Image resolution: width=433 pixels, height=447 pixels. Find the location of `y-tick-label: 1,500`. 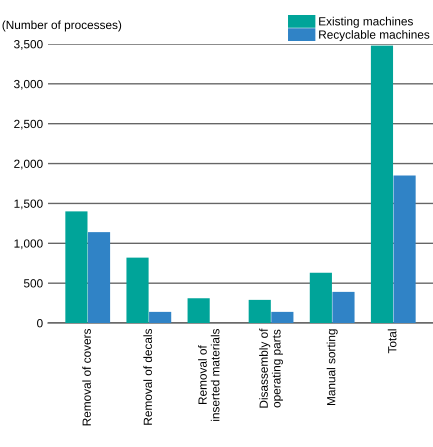

y-tick-label: 1,500 is located at coordinates (28, 204).